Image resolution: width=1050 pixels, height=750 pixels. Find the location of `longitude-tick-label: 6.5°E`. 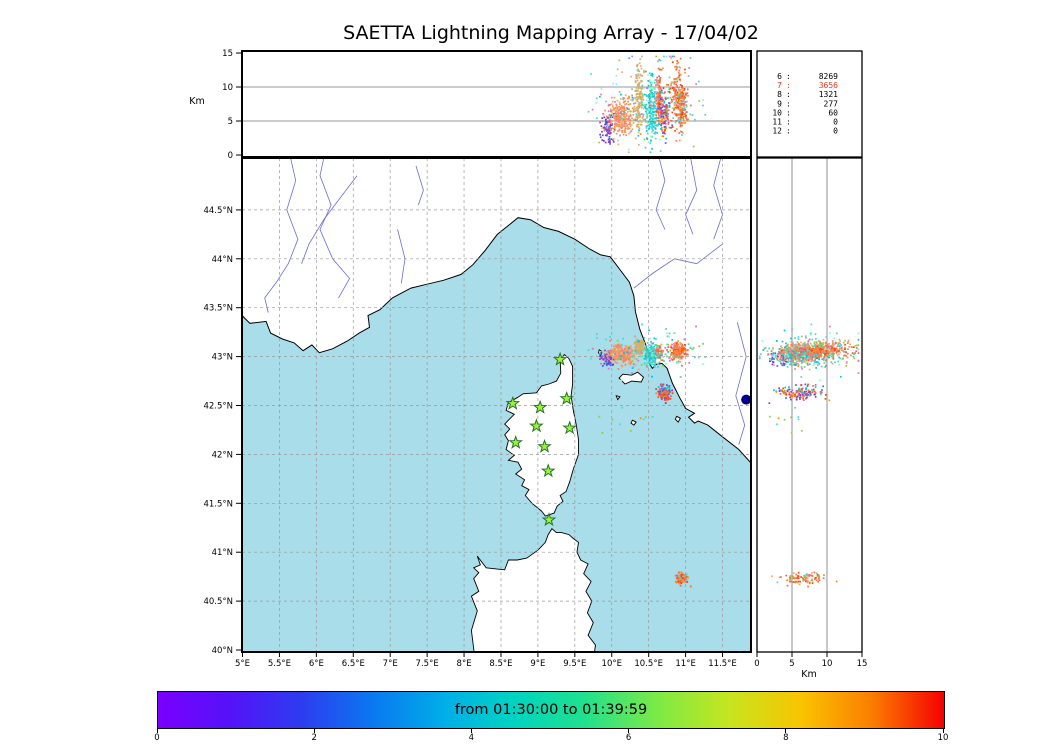

longitude-tick-label: 6.5°E is located at coordinates (353, 664).